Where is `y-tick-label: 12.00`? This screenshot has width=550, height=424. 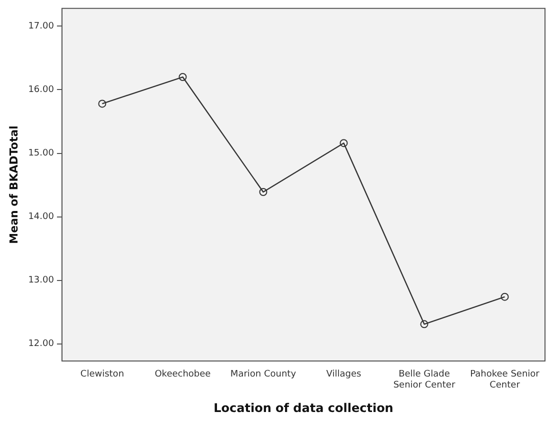 y-tick-label: 12.00 is located at coordinates (41, 344).